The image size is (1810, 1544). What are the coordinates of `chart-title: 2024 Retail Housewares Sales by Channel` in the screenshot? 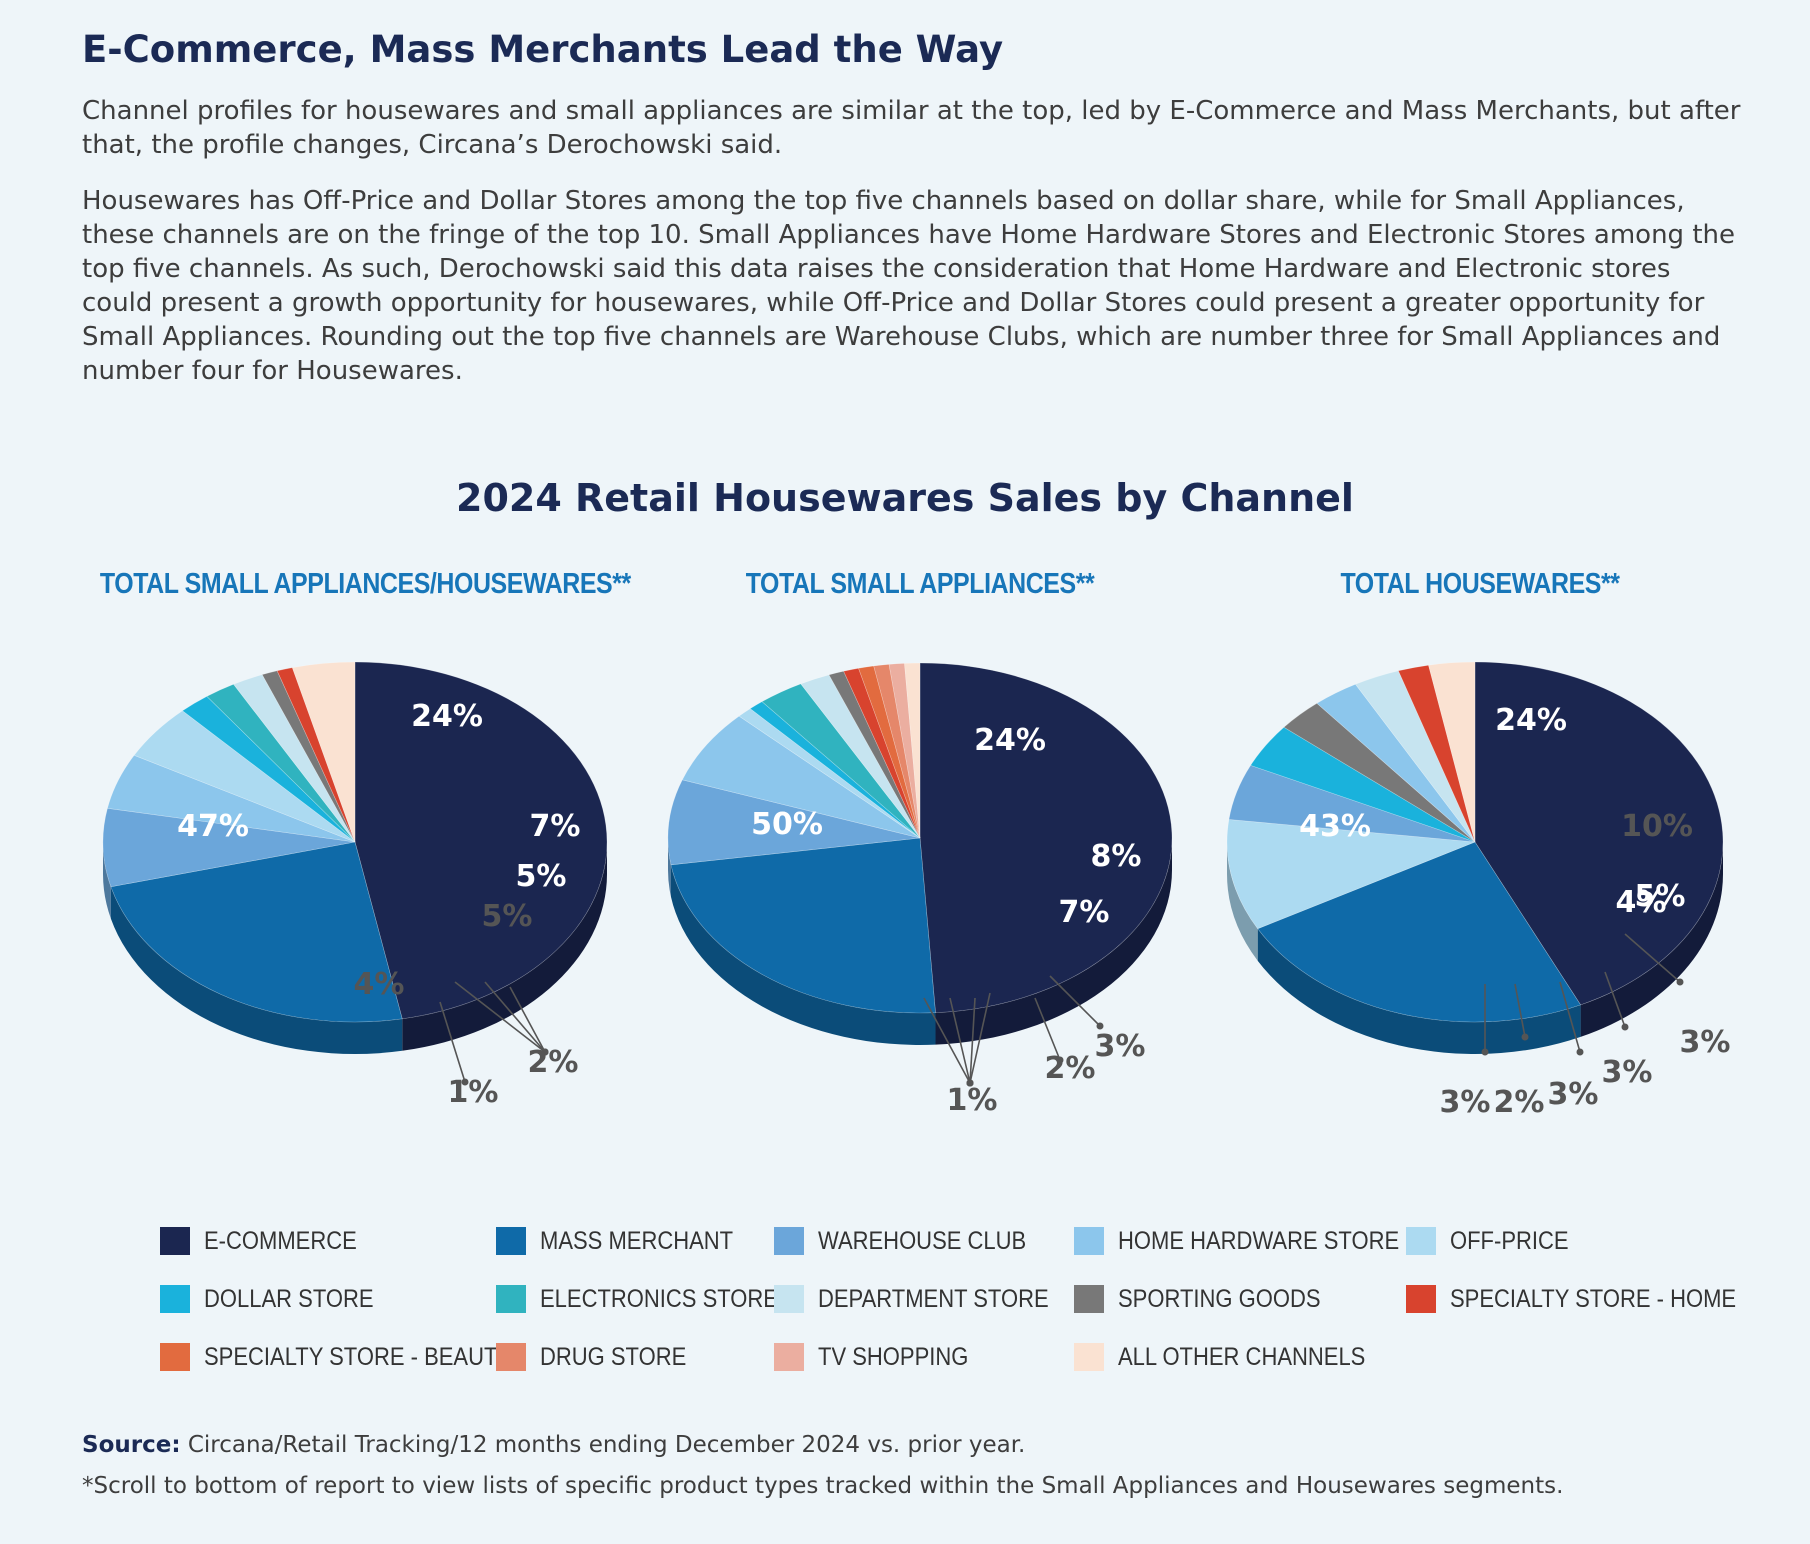 It's located at (905, 498).